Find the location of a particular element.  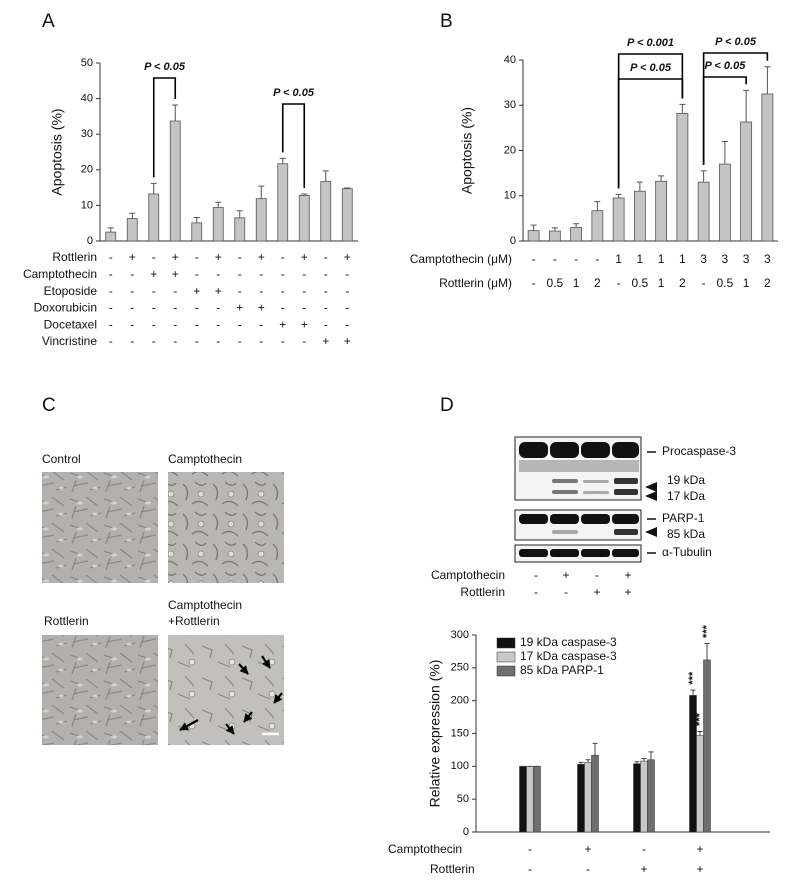

panel-label: A is located at coordinates (48, 21).